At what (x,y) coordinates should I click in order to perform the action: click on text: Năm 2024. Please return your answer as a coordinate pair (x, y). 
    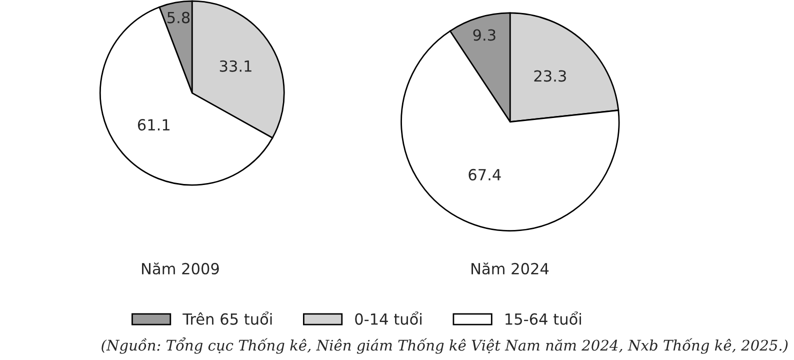
    Looking at the image, I should click on (510, 268).